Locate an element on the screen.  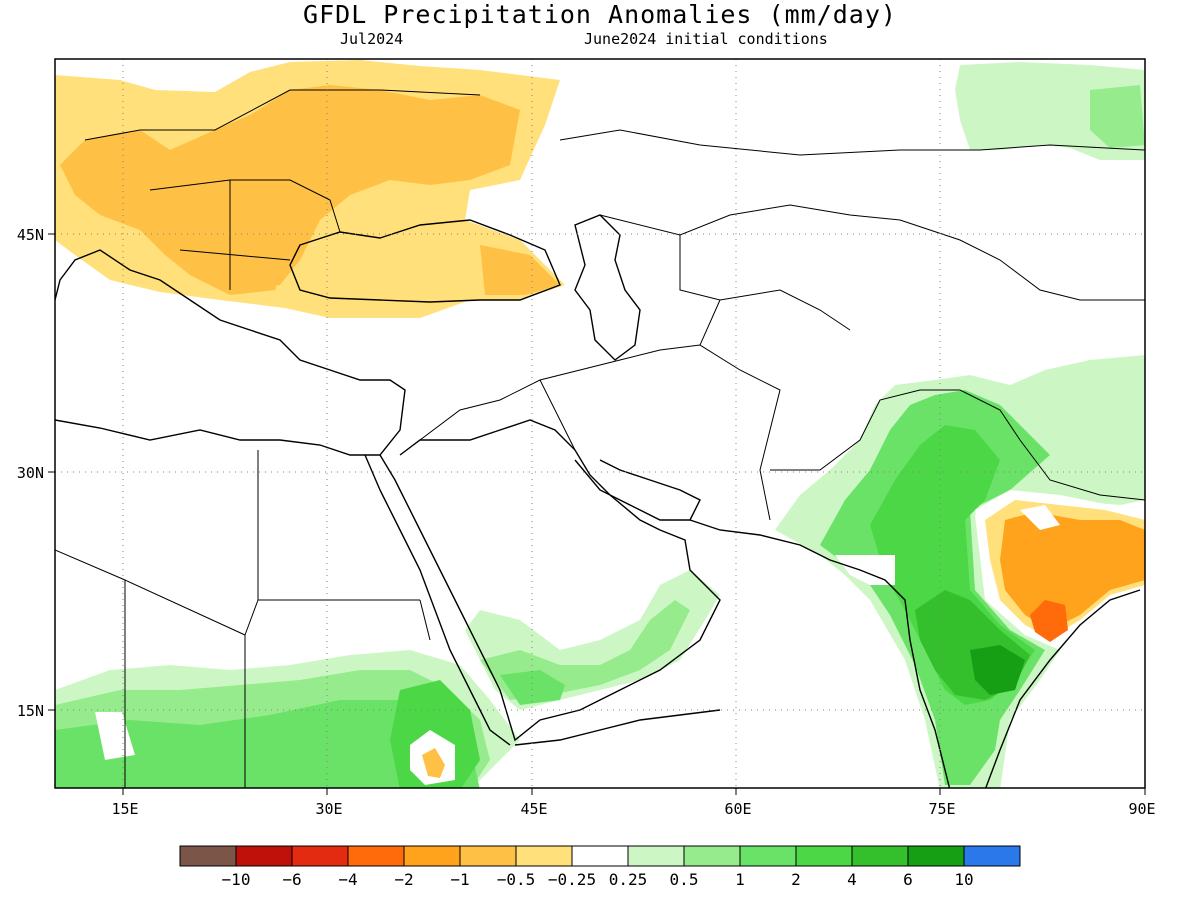
colorbar-label: −0.5 is located at coordinates (516, 879).